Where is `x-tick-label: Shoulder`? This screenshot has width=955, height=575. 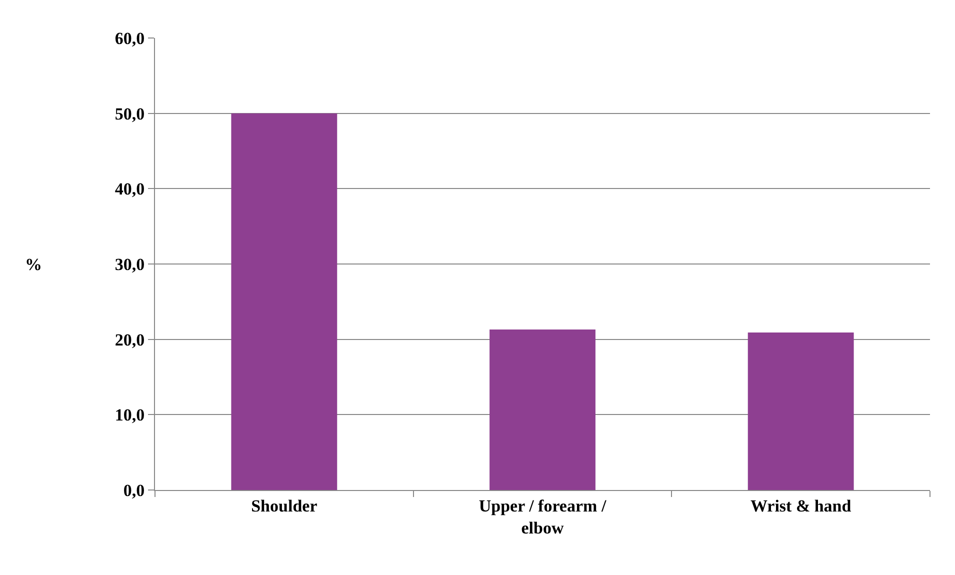
x-tick-label: Shoulder is located at coordinates (284, 506).